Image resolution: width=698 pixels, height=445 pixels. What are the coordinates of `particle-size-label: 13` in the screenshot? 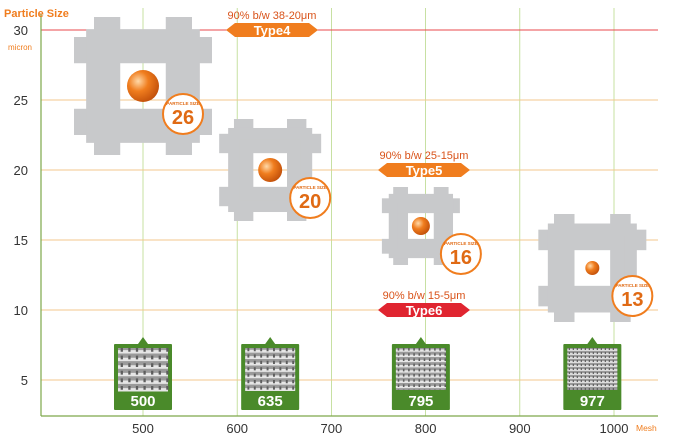 It's located at (632, 300).